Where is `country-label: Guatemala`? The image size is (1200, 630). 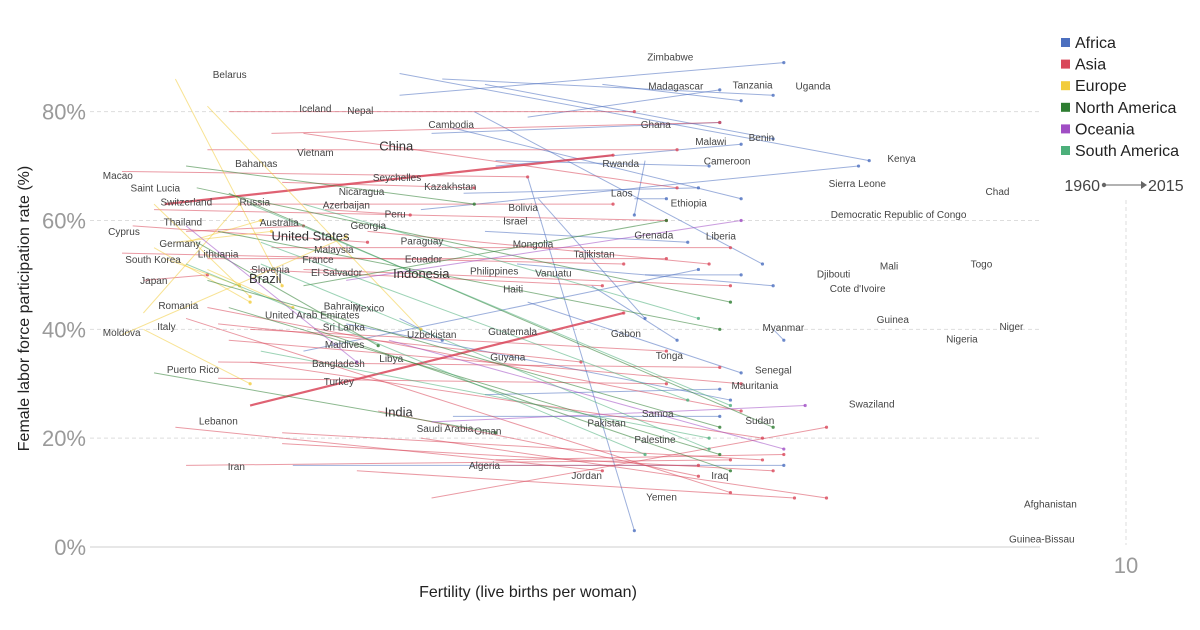 country-label: Guatemala is located at coordinates (512, 332).